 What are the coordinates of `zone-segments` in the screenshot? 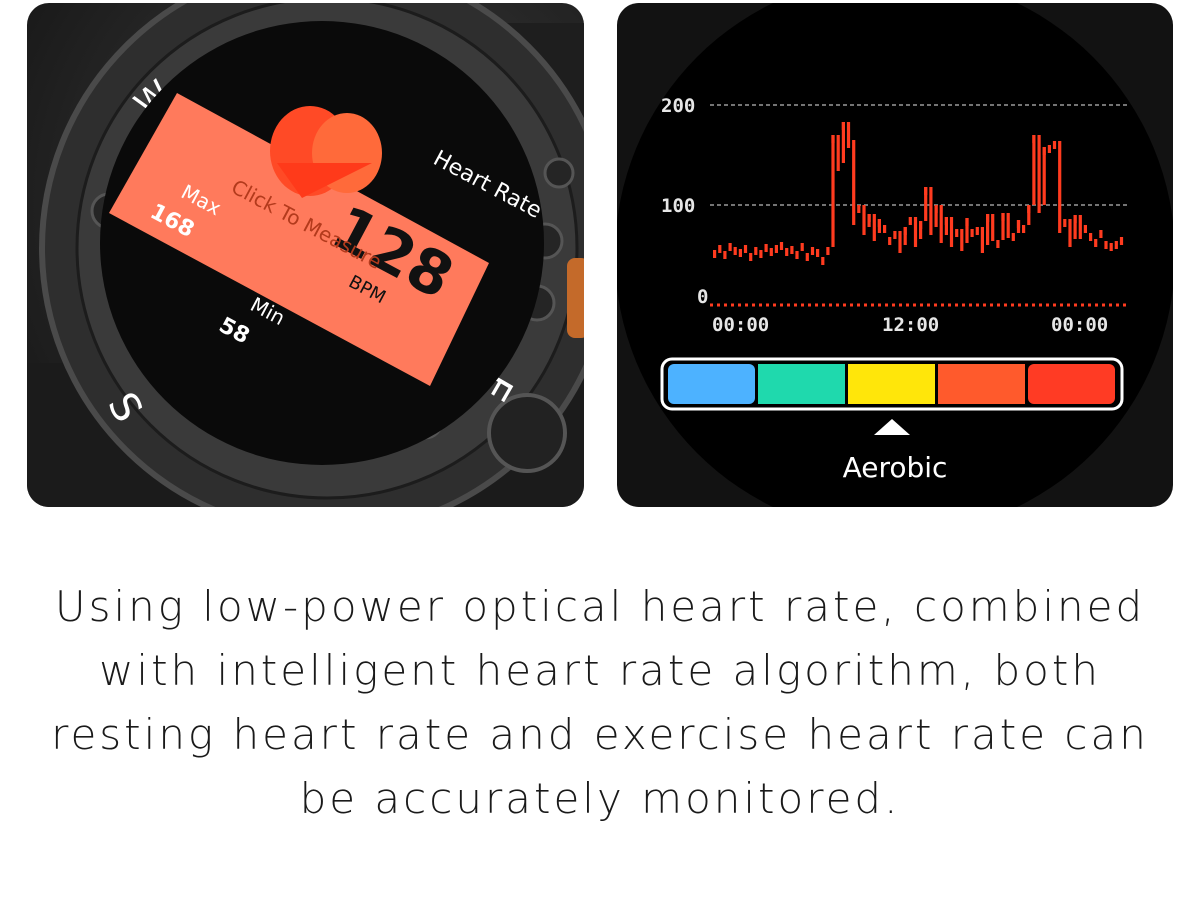 It's located at (891, 384).